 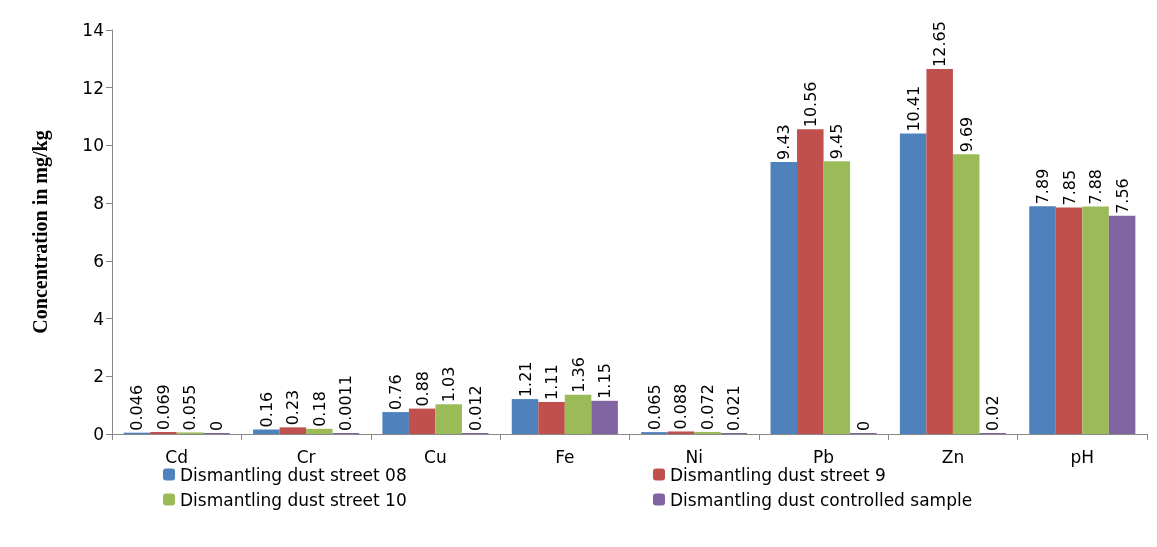 I want to click on x-tick-label: Ni, so click(x=694, y=456).